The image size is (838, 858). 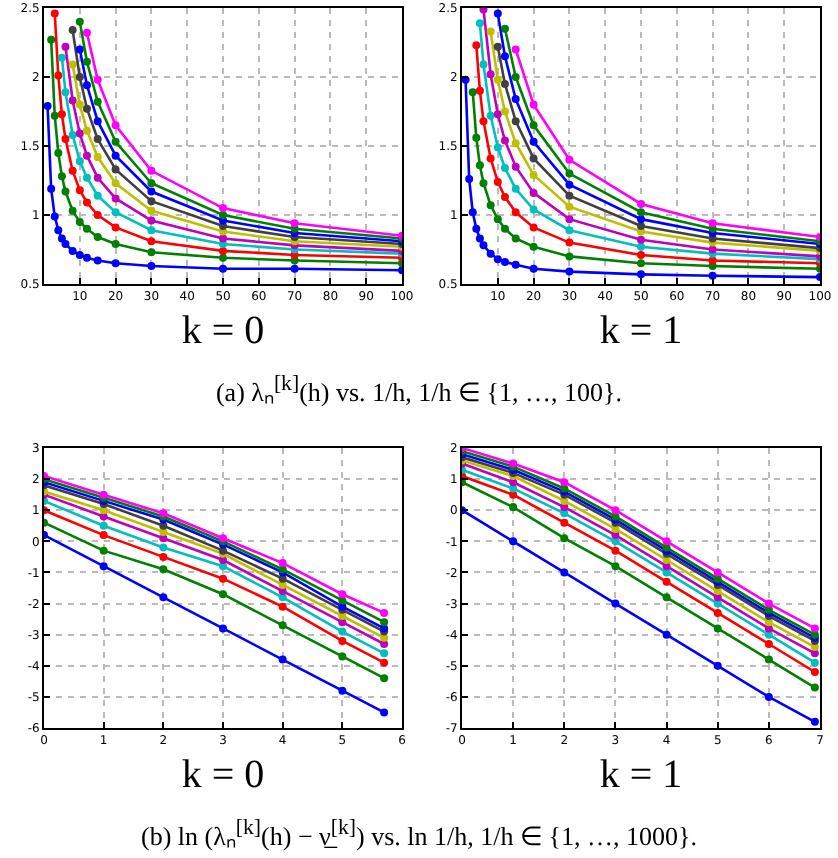 I want to click on text: (b) ln (λₙ$^{[k]}$(h) − ν̲$^{[k]}$) vs. ln 1/h, 1/h ∈ {1, …, 1000}., so click(x=418, y=833).